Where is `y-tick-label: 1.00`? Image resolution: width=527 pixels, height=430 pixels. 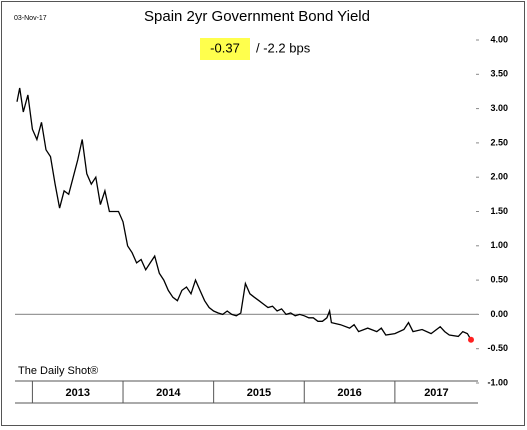
y-tick-label: 1.00 is located at coordinates (499, 245).